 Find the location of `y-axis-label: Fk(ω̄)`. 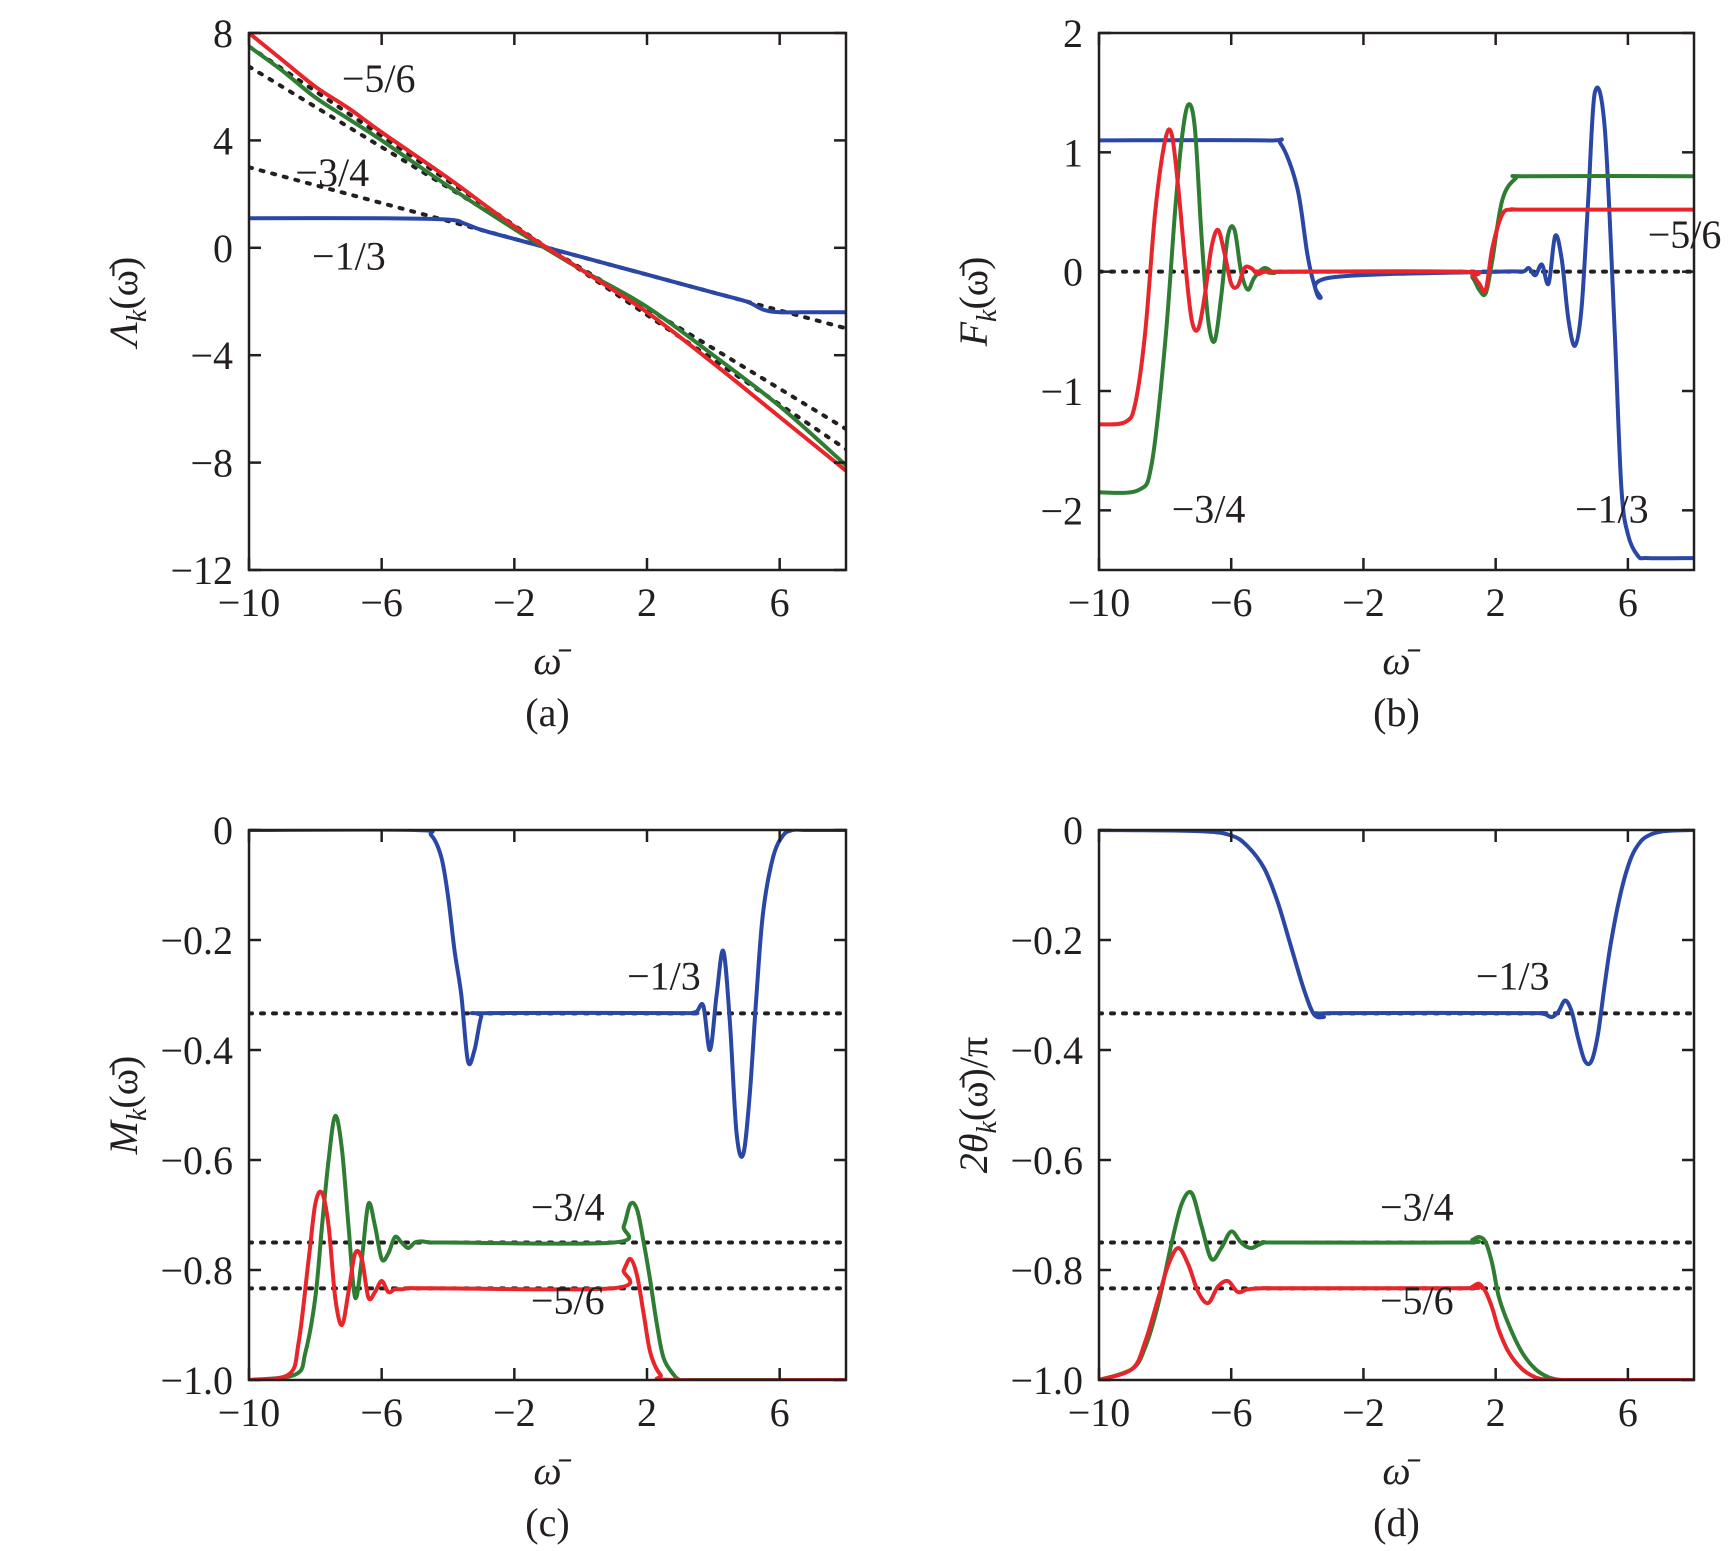

y-axis-label: Fk(ω̄) is located at coordinates (977, 302).